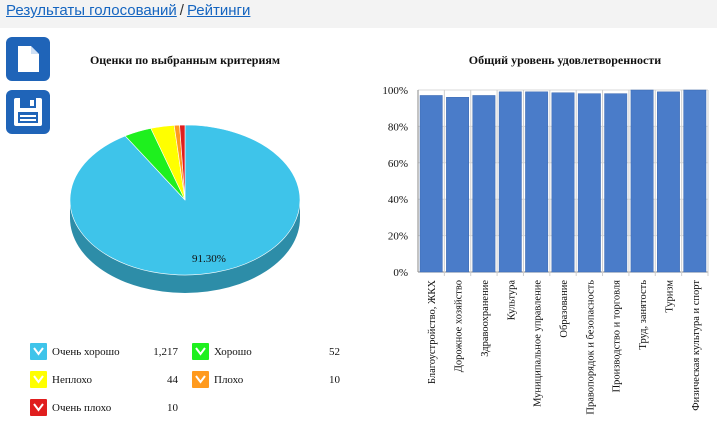 This screenshot has height=439, width=717. I want to click on legend-count: 52, so click(334, 352).